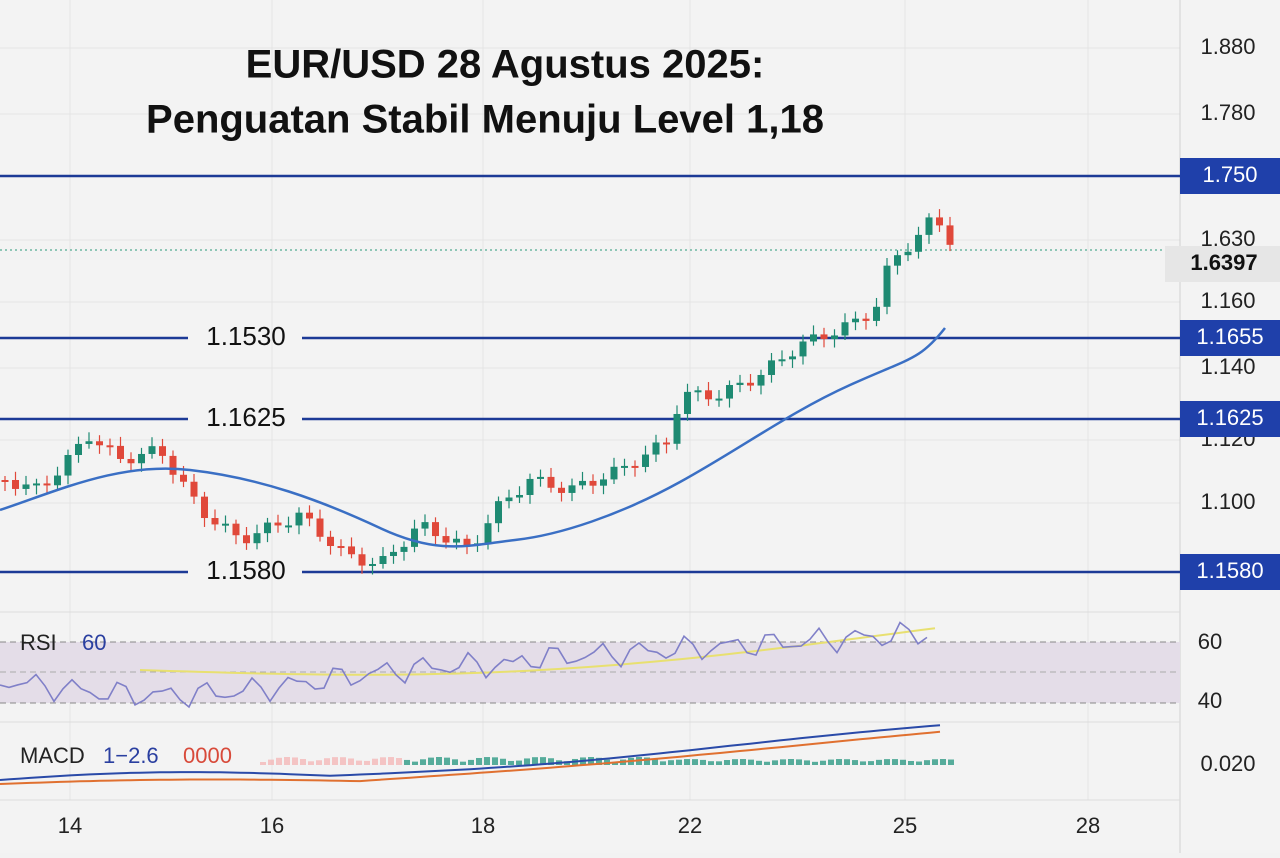  What do you see at coordinates (1227, 300) in the screenshot?
I see `price-label: 1.160` at bounding box center [1227, 300].